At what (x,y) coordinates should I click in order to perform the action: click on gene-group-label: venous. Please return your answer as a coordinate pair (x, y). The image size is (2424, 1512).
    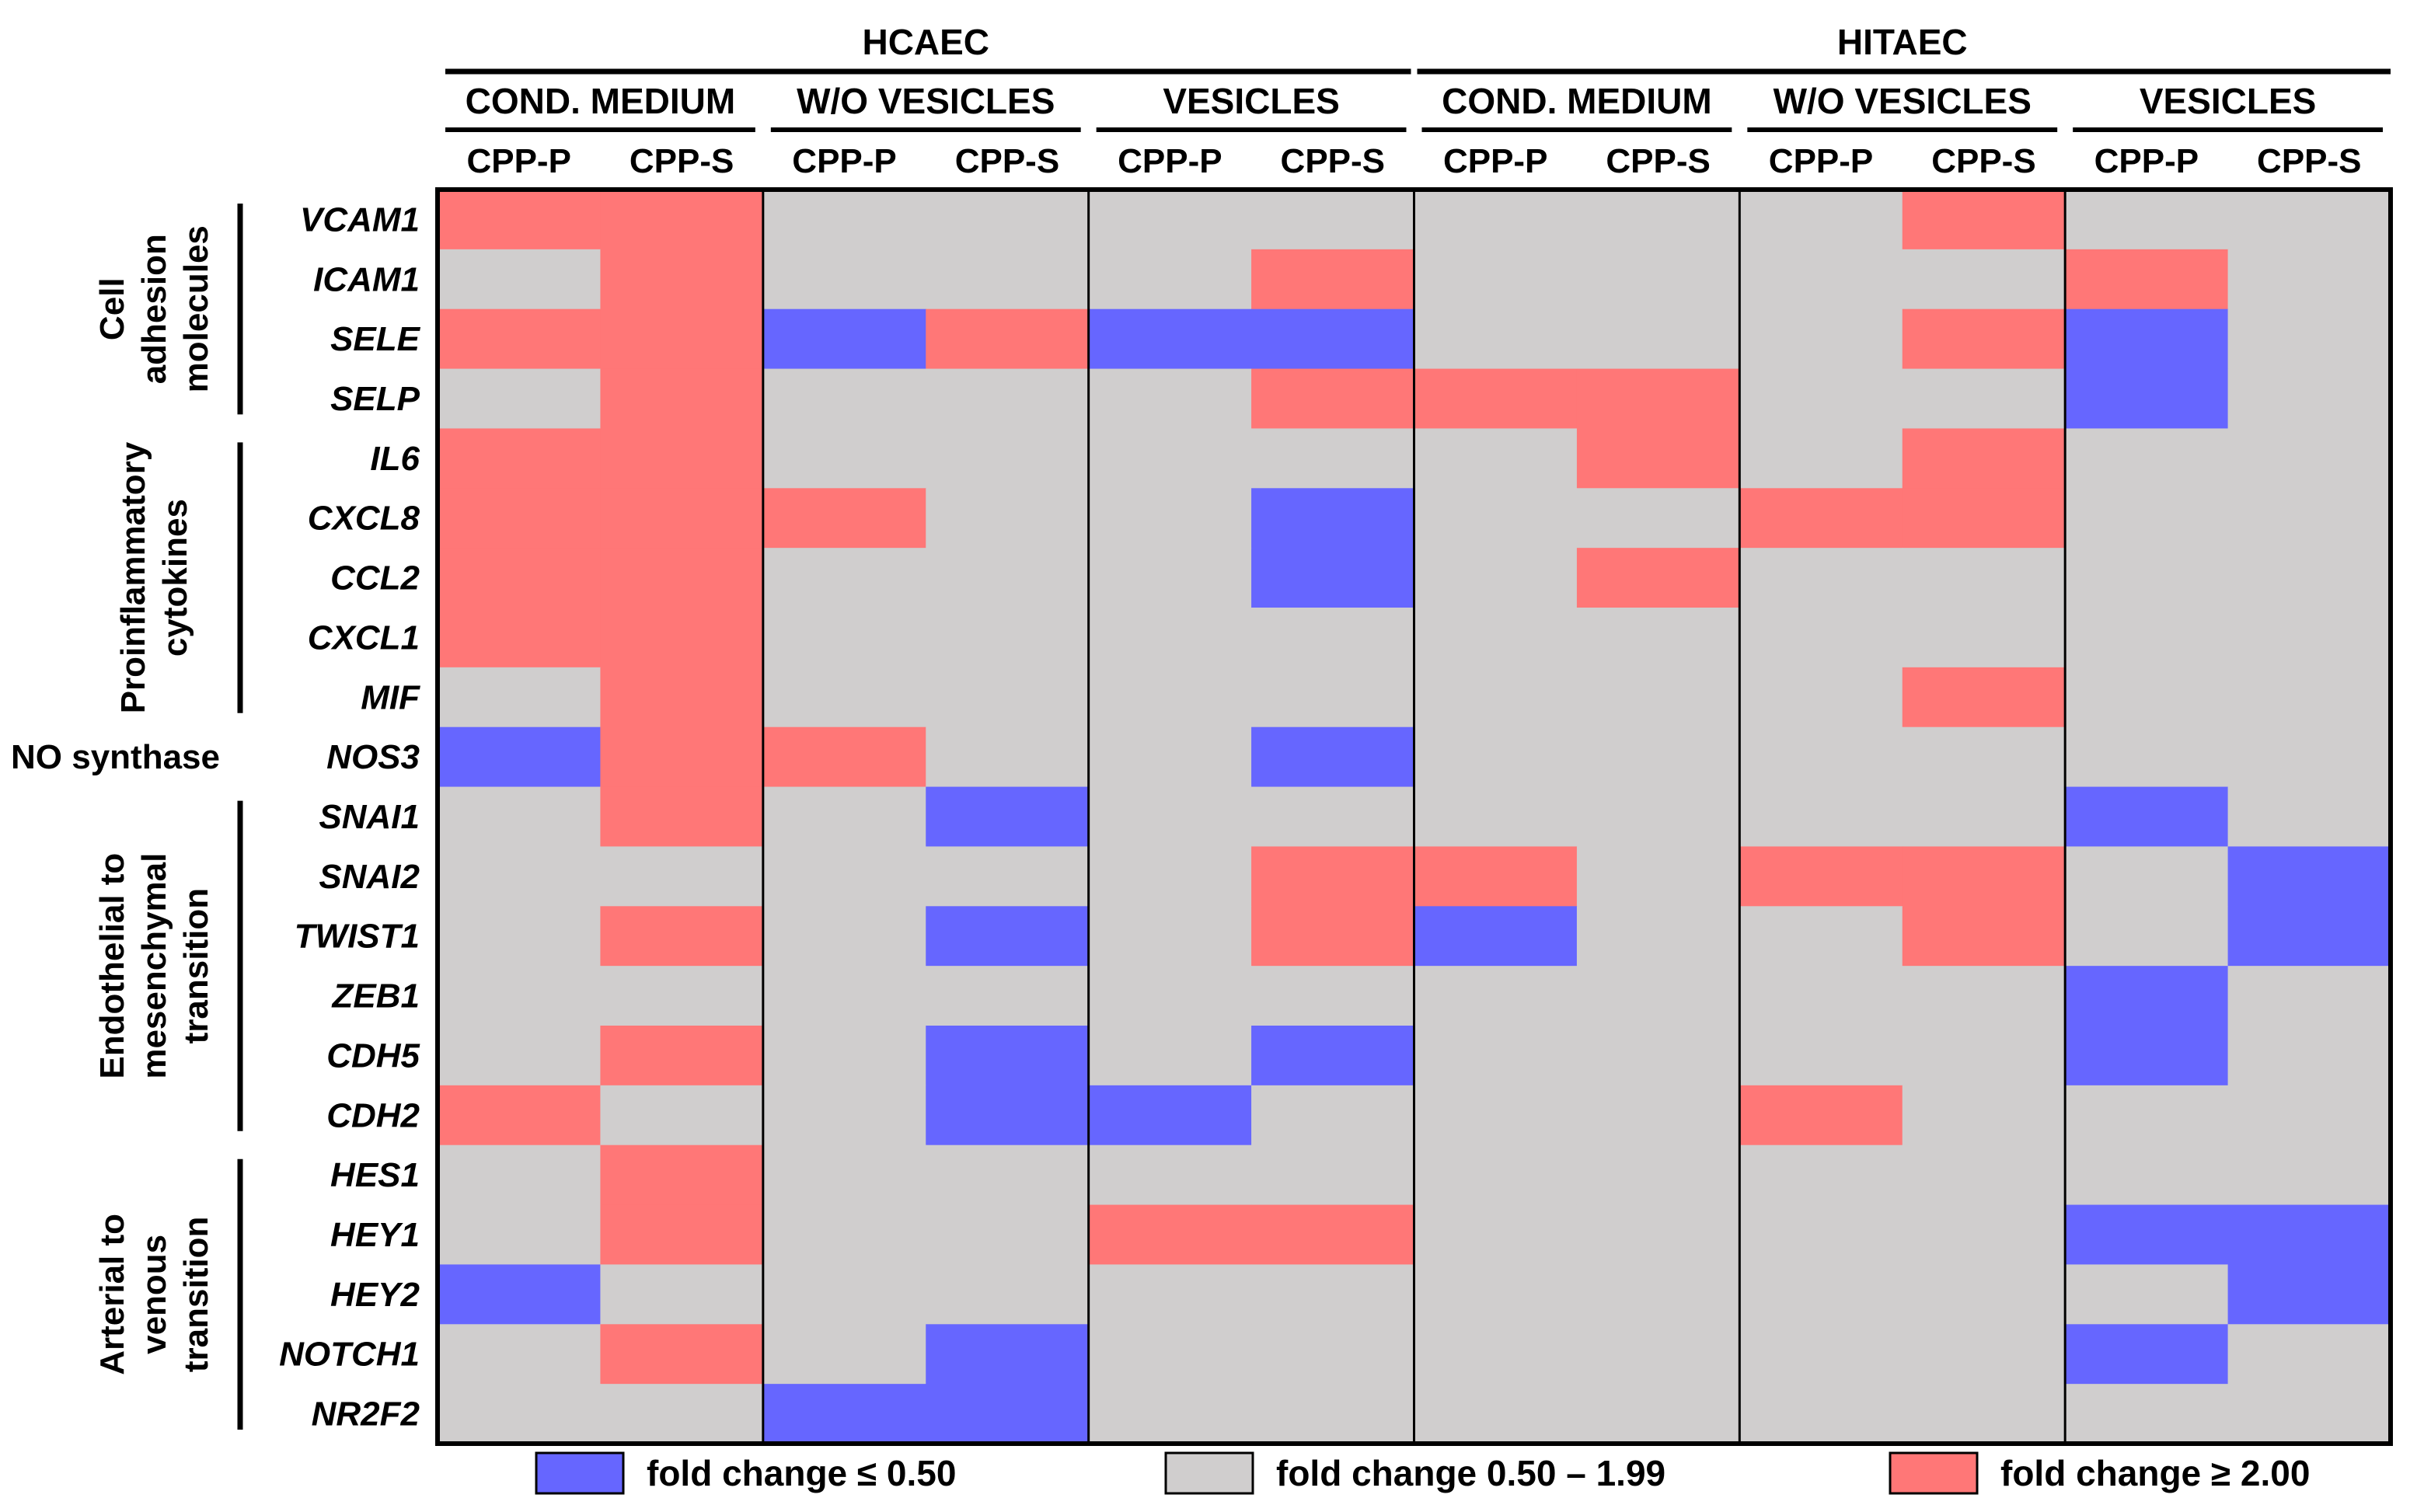
    Looking at the image, I should click on (154, 1294).